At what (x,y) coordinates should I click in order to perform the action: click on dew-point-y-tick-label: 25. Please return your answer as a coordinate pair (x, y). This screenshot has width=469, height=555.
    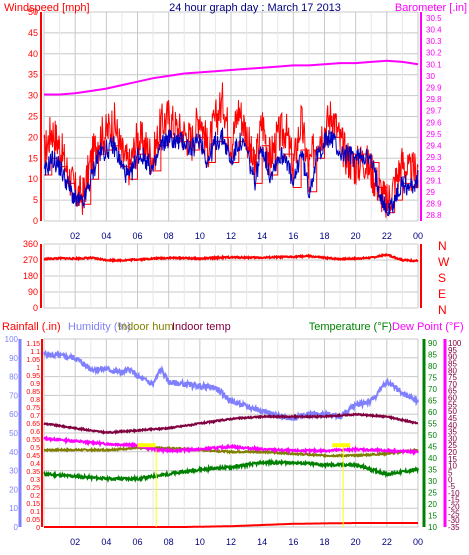
    Looking at the image, I should click on (452, 445).